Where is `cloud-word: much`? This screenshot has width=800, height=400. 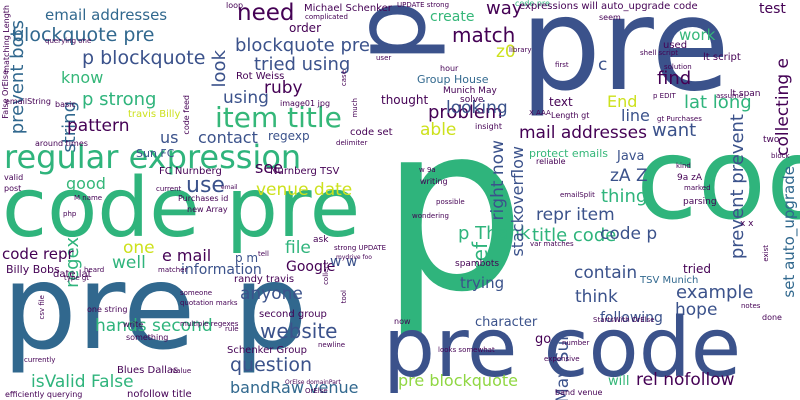 cloud-word: much is located at coordinates (355, 108).